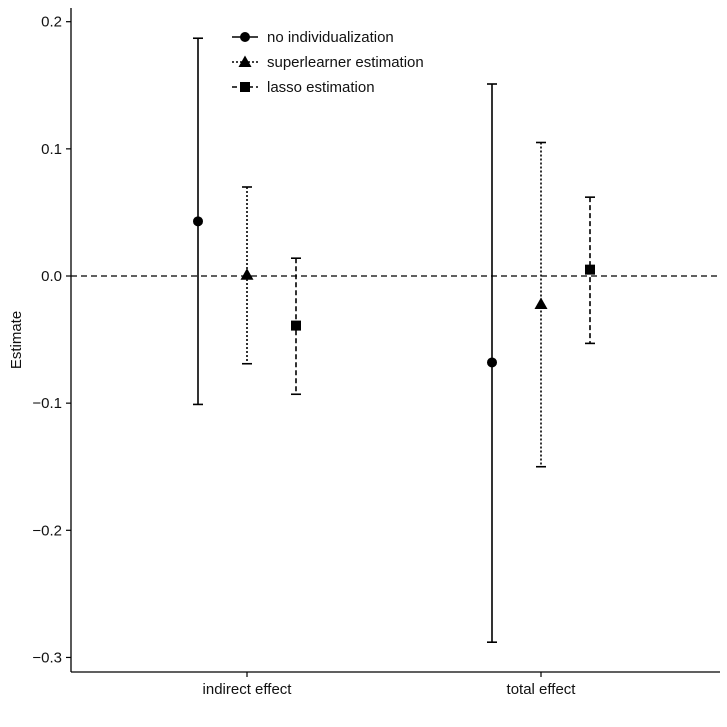 Image resolution: width=727 pixels, height=727 pixels. What do you see at coordinates (321, 87) in the screenshot?
I see `legend-label-square: lasso estimation` at bounding box center [321, 87].